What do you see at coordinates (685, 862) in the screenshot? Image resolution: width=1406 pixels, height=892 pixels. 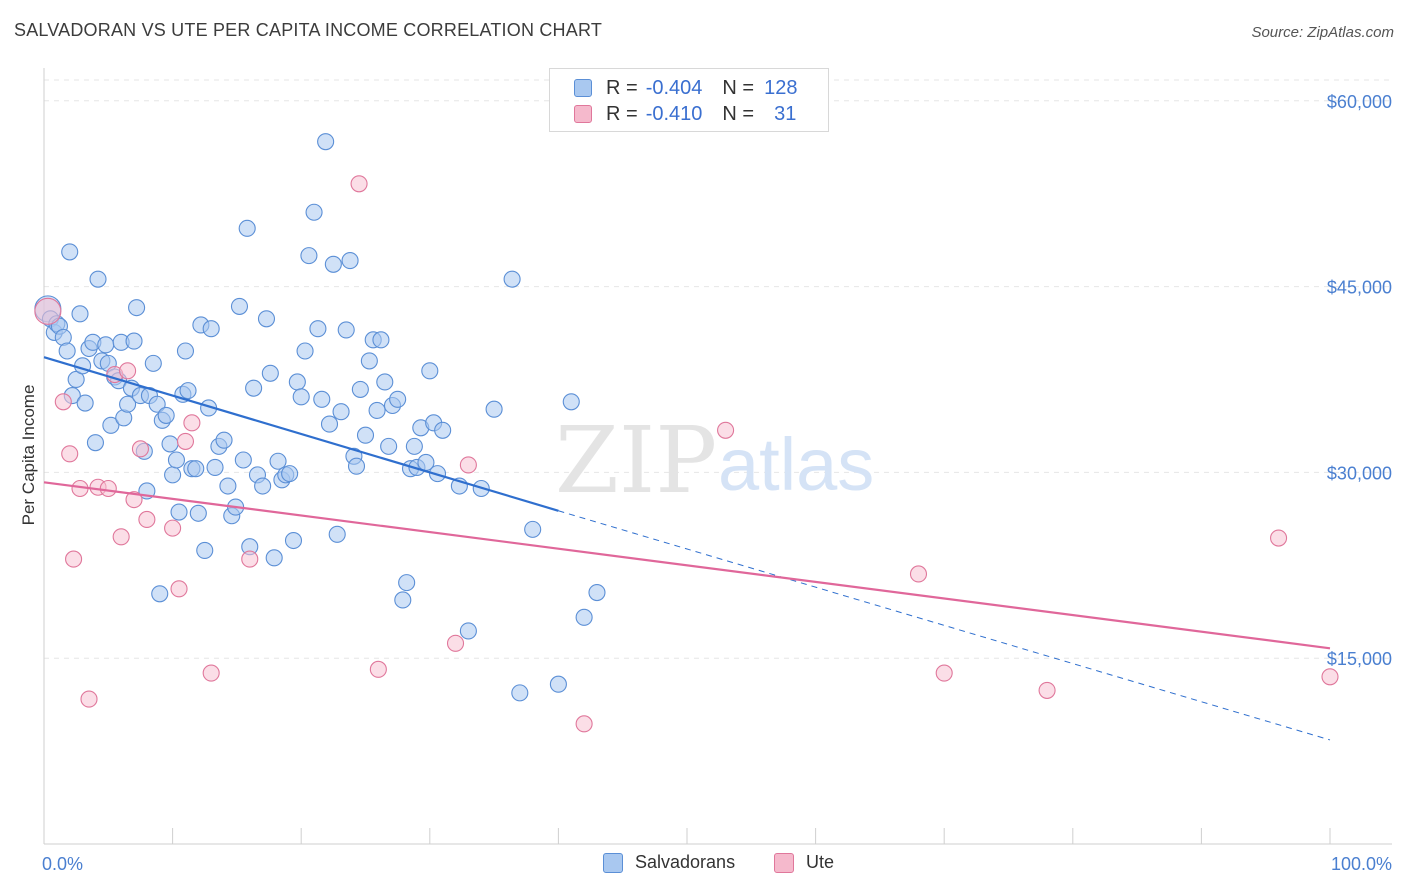 I see `series-label-salvadorans: Salvadorans` at bounding box center [685, 862].